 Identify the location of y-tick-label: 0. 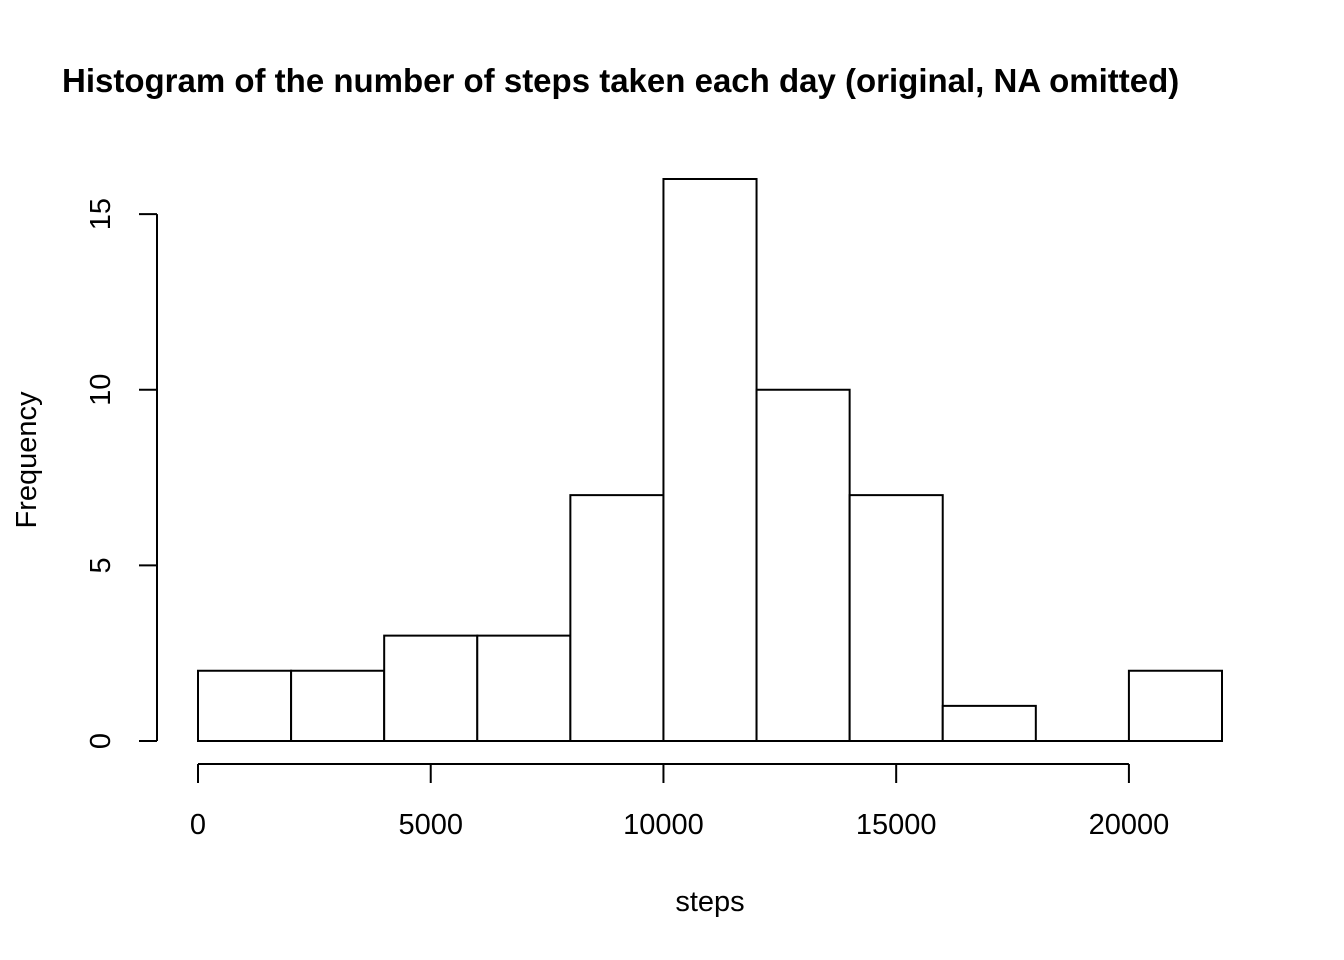
(101, 741).